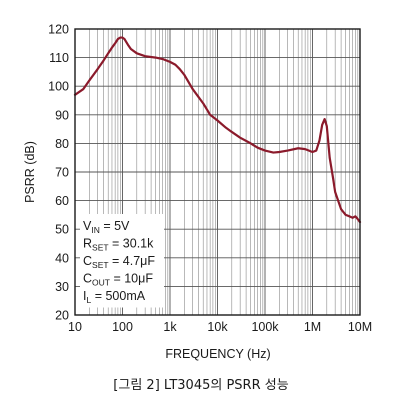 Image resolution: width=402 pixels, height=414 pixels. Describe the element at coordinates (58, 30) in the screenshot. I see `y-tick-label: 120` at that location.